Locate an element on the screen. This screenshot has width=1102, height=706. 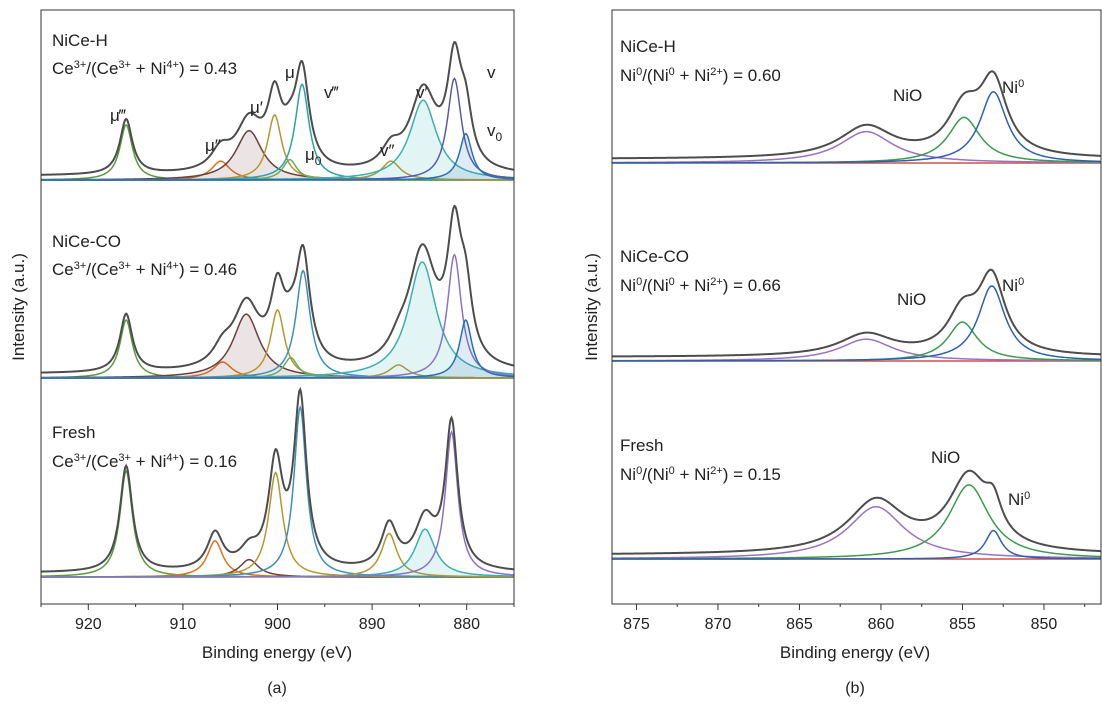
panel-b-sample-nice-h: NiCe-H Ni0/(Ni0 + Ni2+) = 0.60 NiO Ni0 is located at coordinates (822, 71).